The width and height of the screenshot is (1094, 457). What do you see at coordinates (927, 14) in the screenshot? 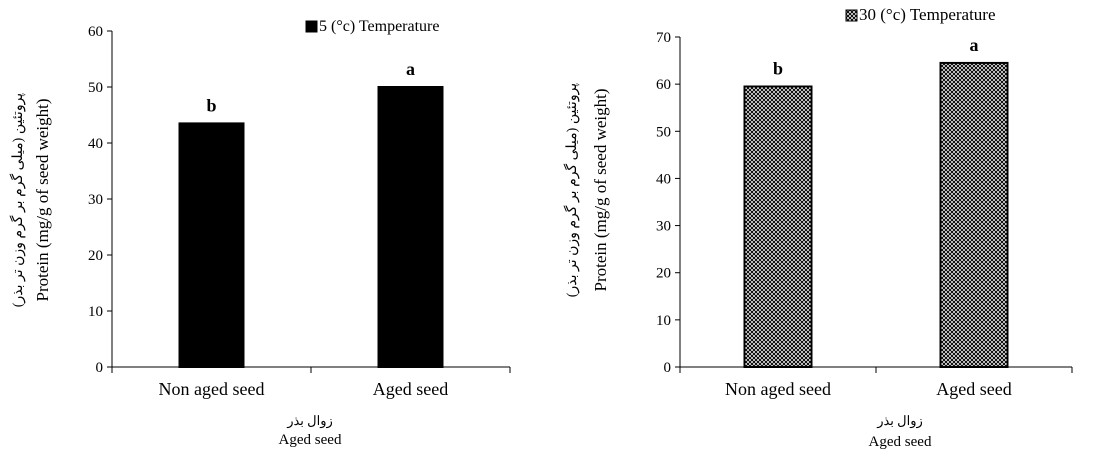
I see `legend-label: 30 (°c) Temperature` at bounding box center [927, 14].